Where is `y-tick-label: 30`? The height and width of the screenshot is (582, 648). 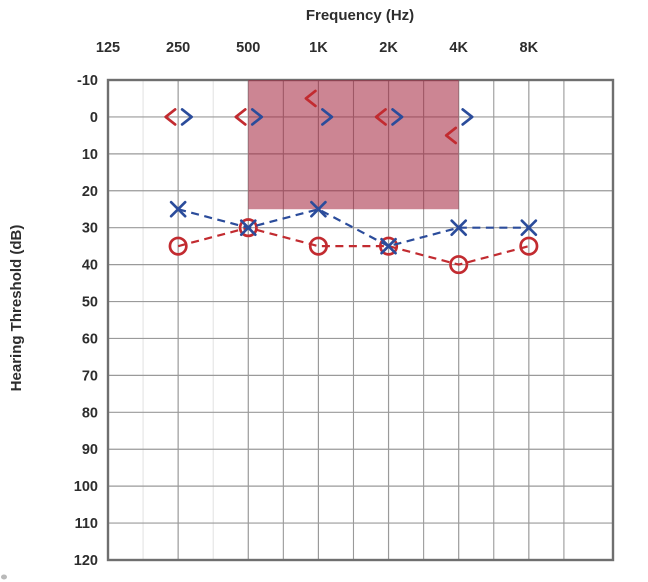
y-tick-label: 30 is located at coordinates (90, 229).